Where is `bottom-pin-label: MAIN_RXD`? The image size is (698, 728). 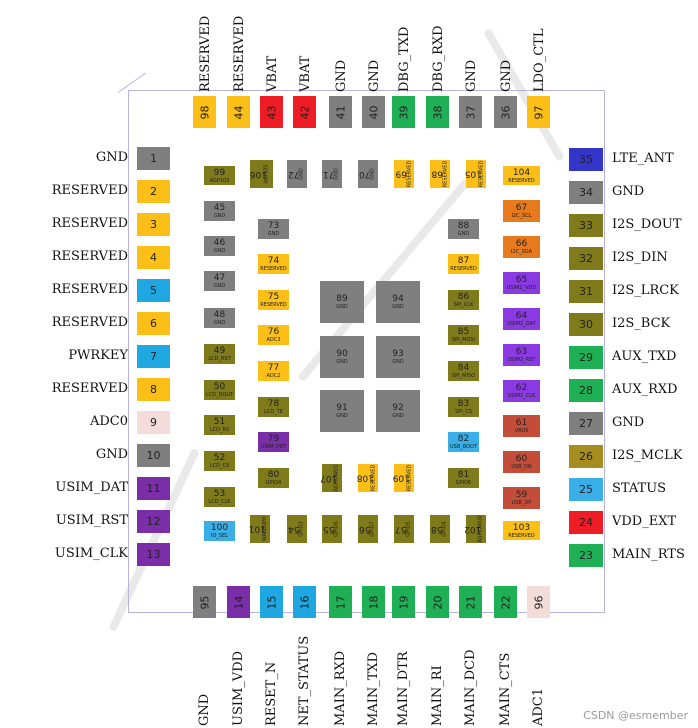
bottom-pin-label: MAIN_RXD is located at coordinates (340, 688).